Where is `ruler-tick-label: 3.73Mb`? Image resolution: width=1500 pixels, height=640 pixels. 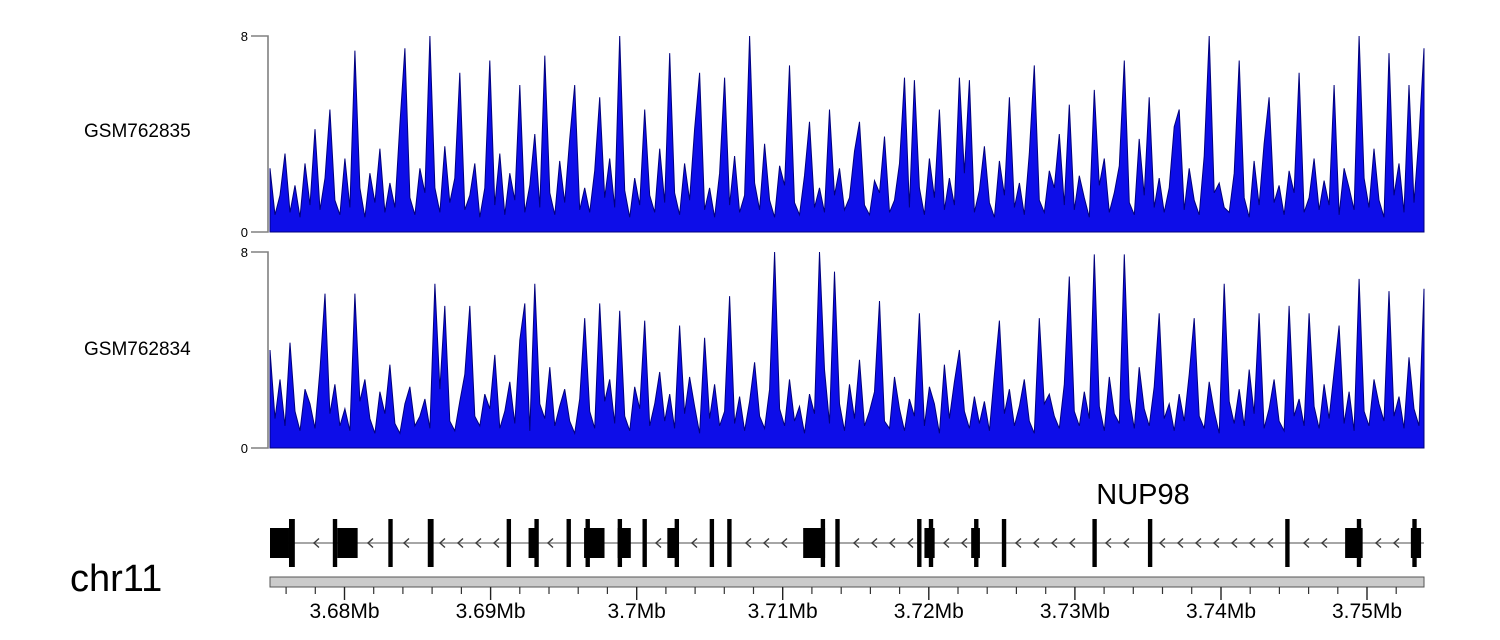 ruler-tick-label: 3.73Mb is located at coordinates (1075, 611).